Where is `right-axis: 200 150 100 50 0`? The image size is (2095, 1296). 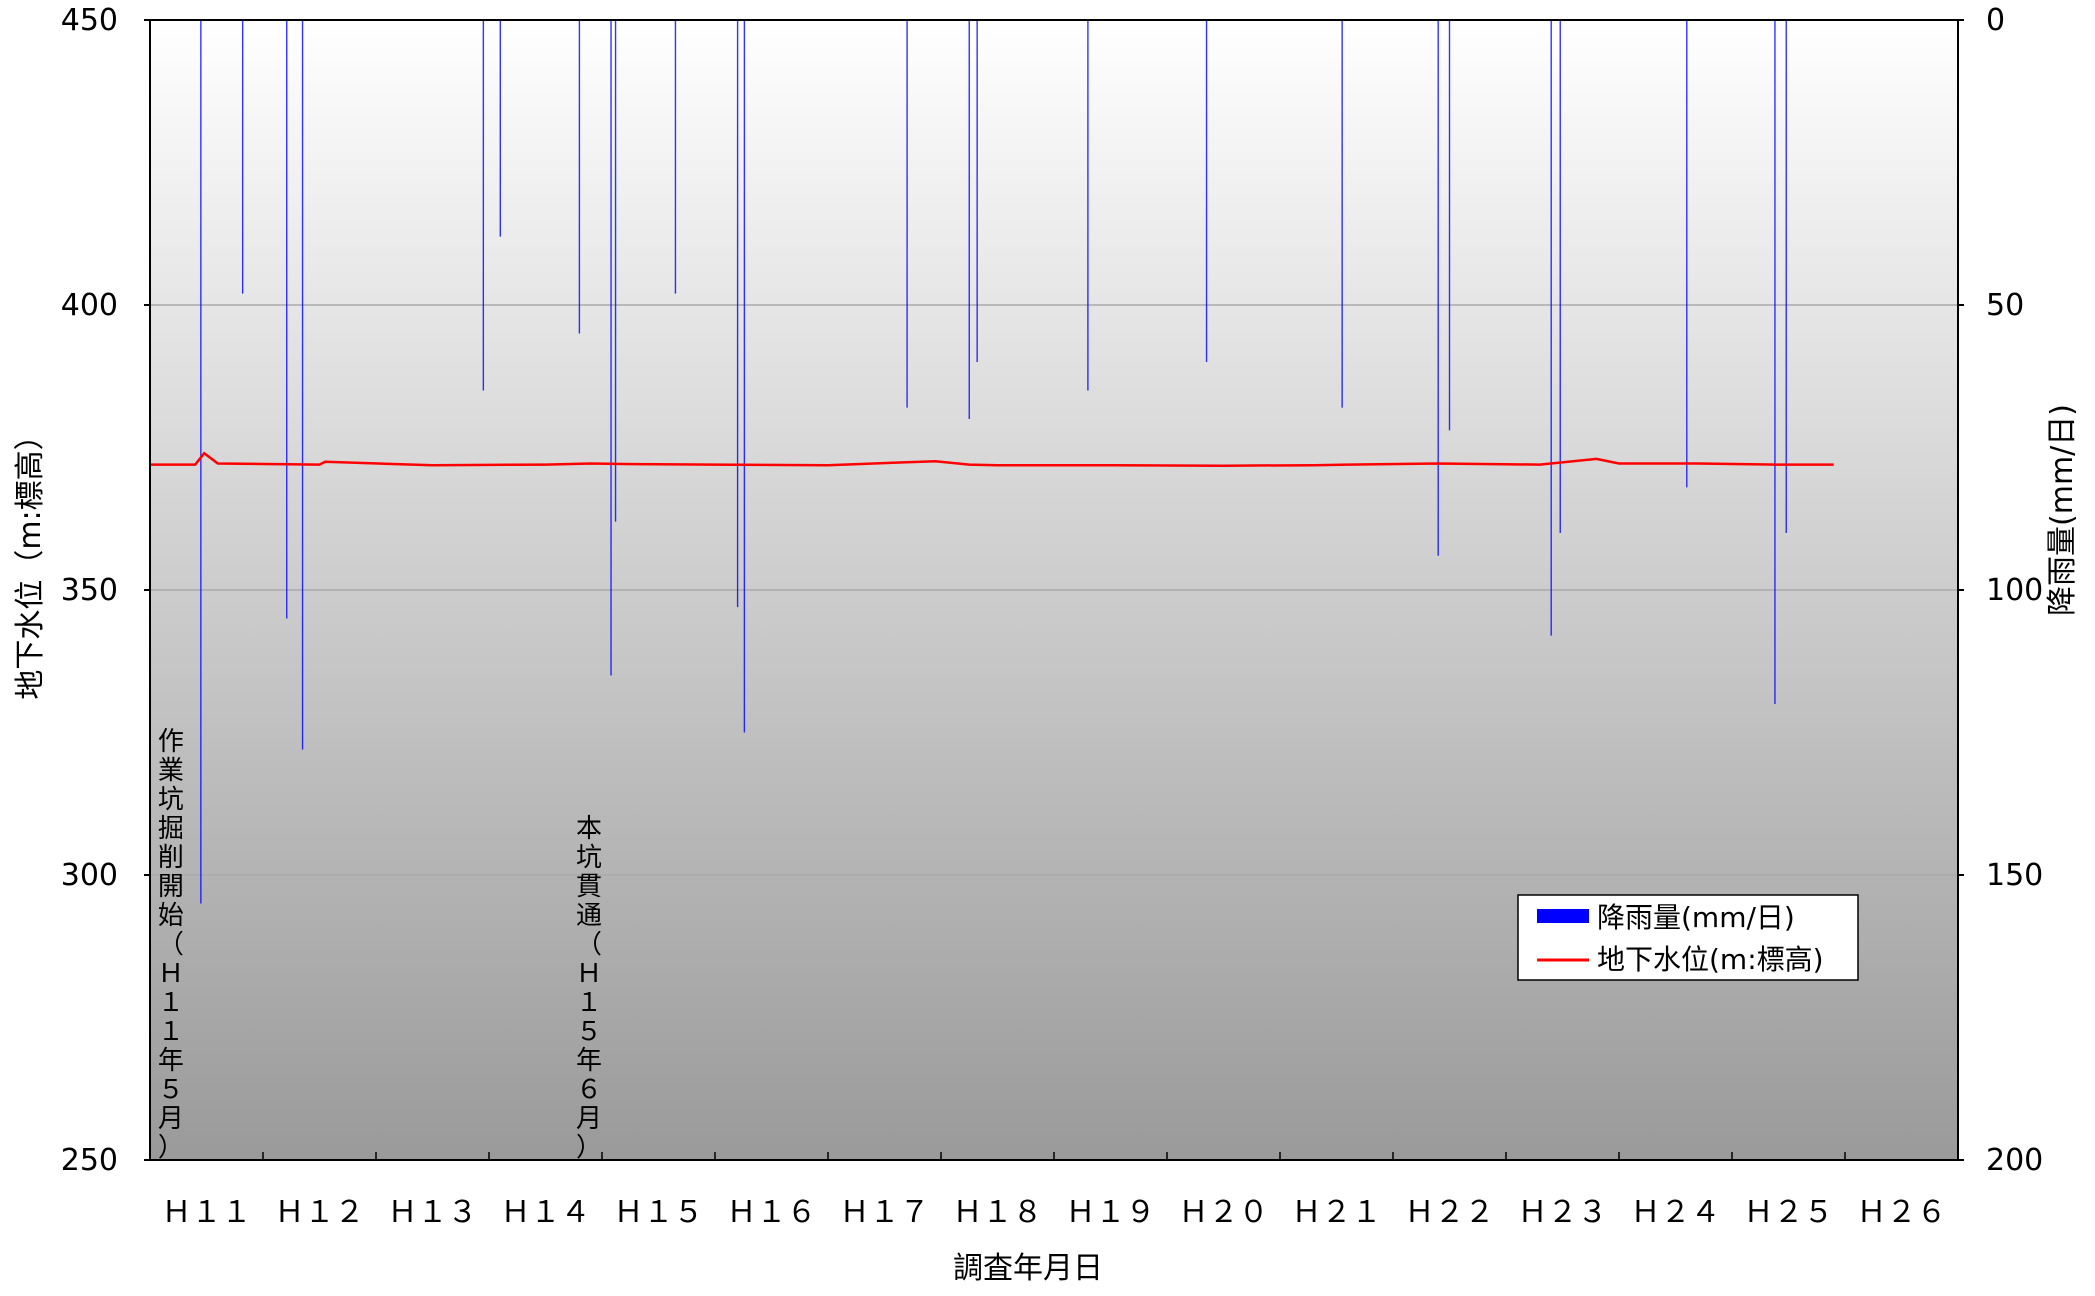
right-axis: 200 150 100 50 0 is located at coordinates (2000, 590).